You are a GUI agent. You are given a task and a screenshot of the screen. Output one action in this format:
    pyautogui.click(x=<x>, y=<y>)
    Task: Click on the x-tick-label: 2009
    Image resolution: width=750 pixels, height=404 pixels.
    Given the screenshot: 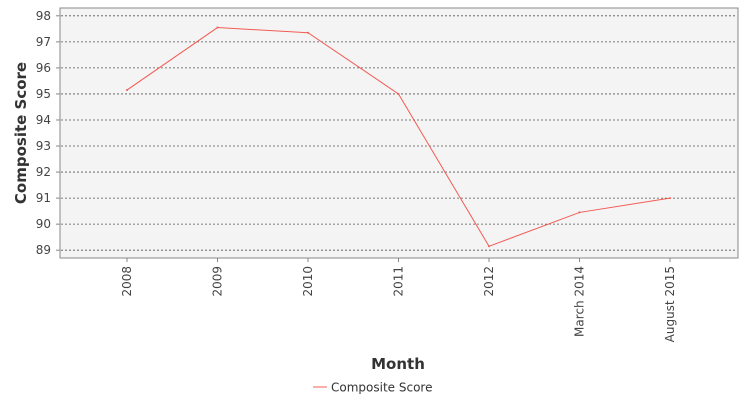 What is the action you would take?
    pyautogui.click(x=218, y=281)
    